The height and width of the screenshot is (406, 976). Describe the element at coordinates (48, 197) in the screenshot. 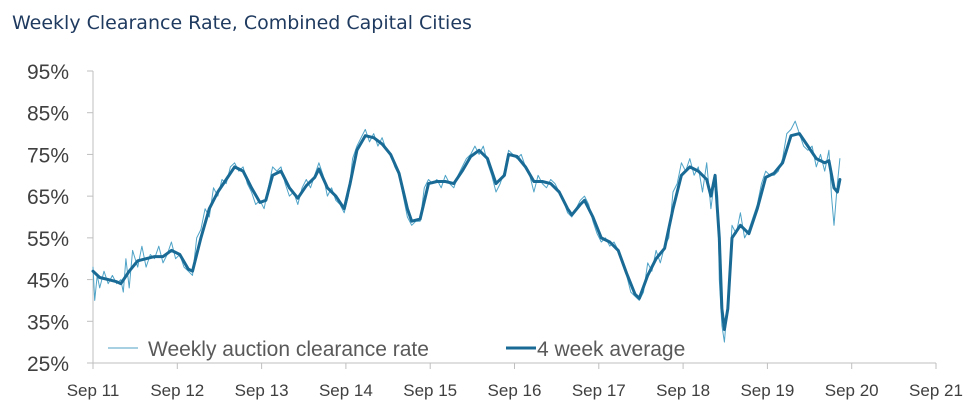

I see `y-tick-label: 65%` at that location.